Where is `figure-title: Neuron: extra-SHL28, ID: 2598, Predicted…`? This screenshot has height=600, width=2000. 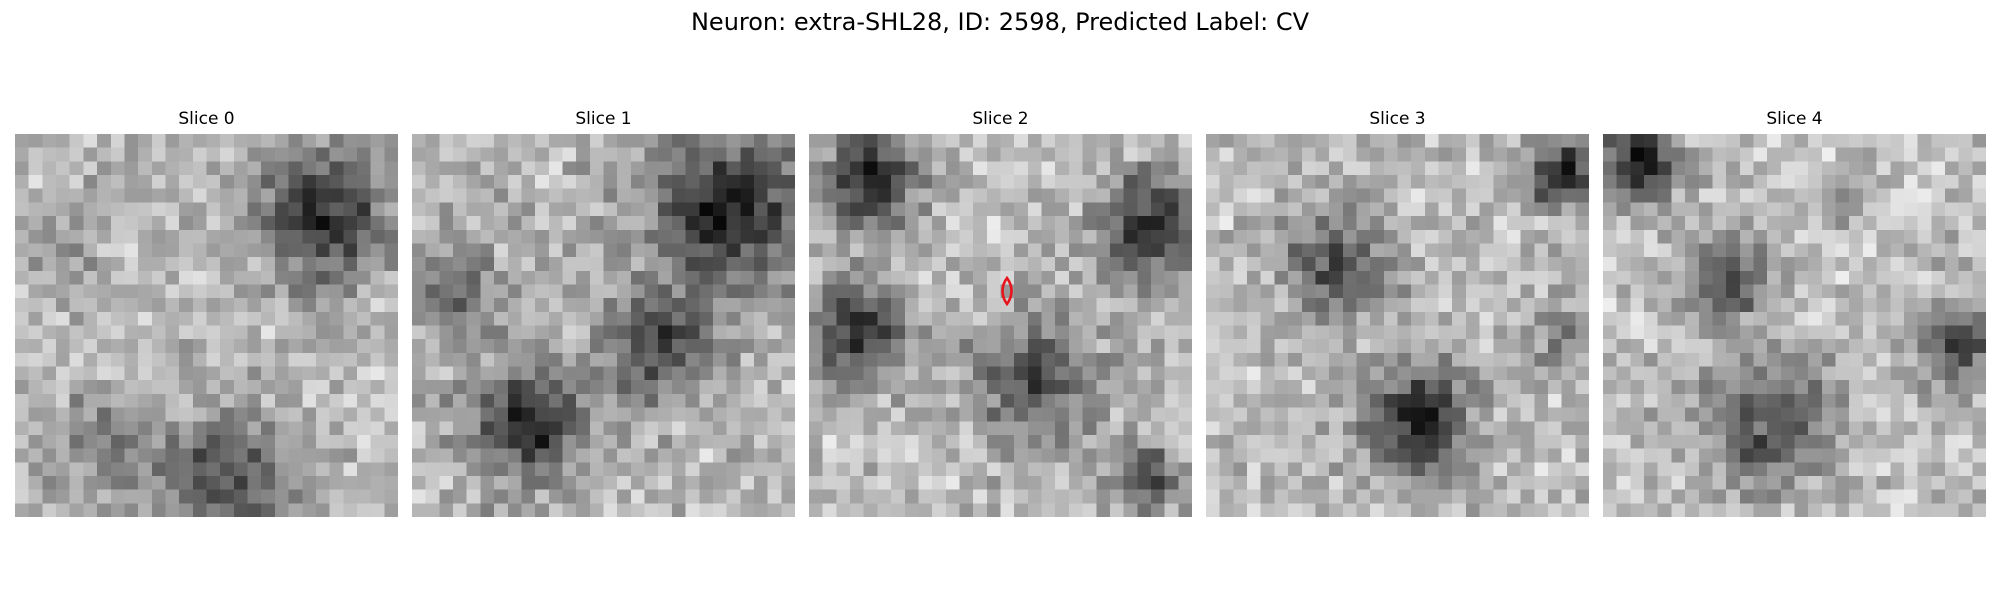
figure-title: Neuron: extra-SHL28, ID: 2598, Predicted… is located at coordinates (1000, 22).